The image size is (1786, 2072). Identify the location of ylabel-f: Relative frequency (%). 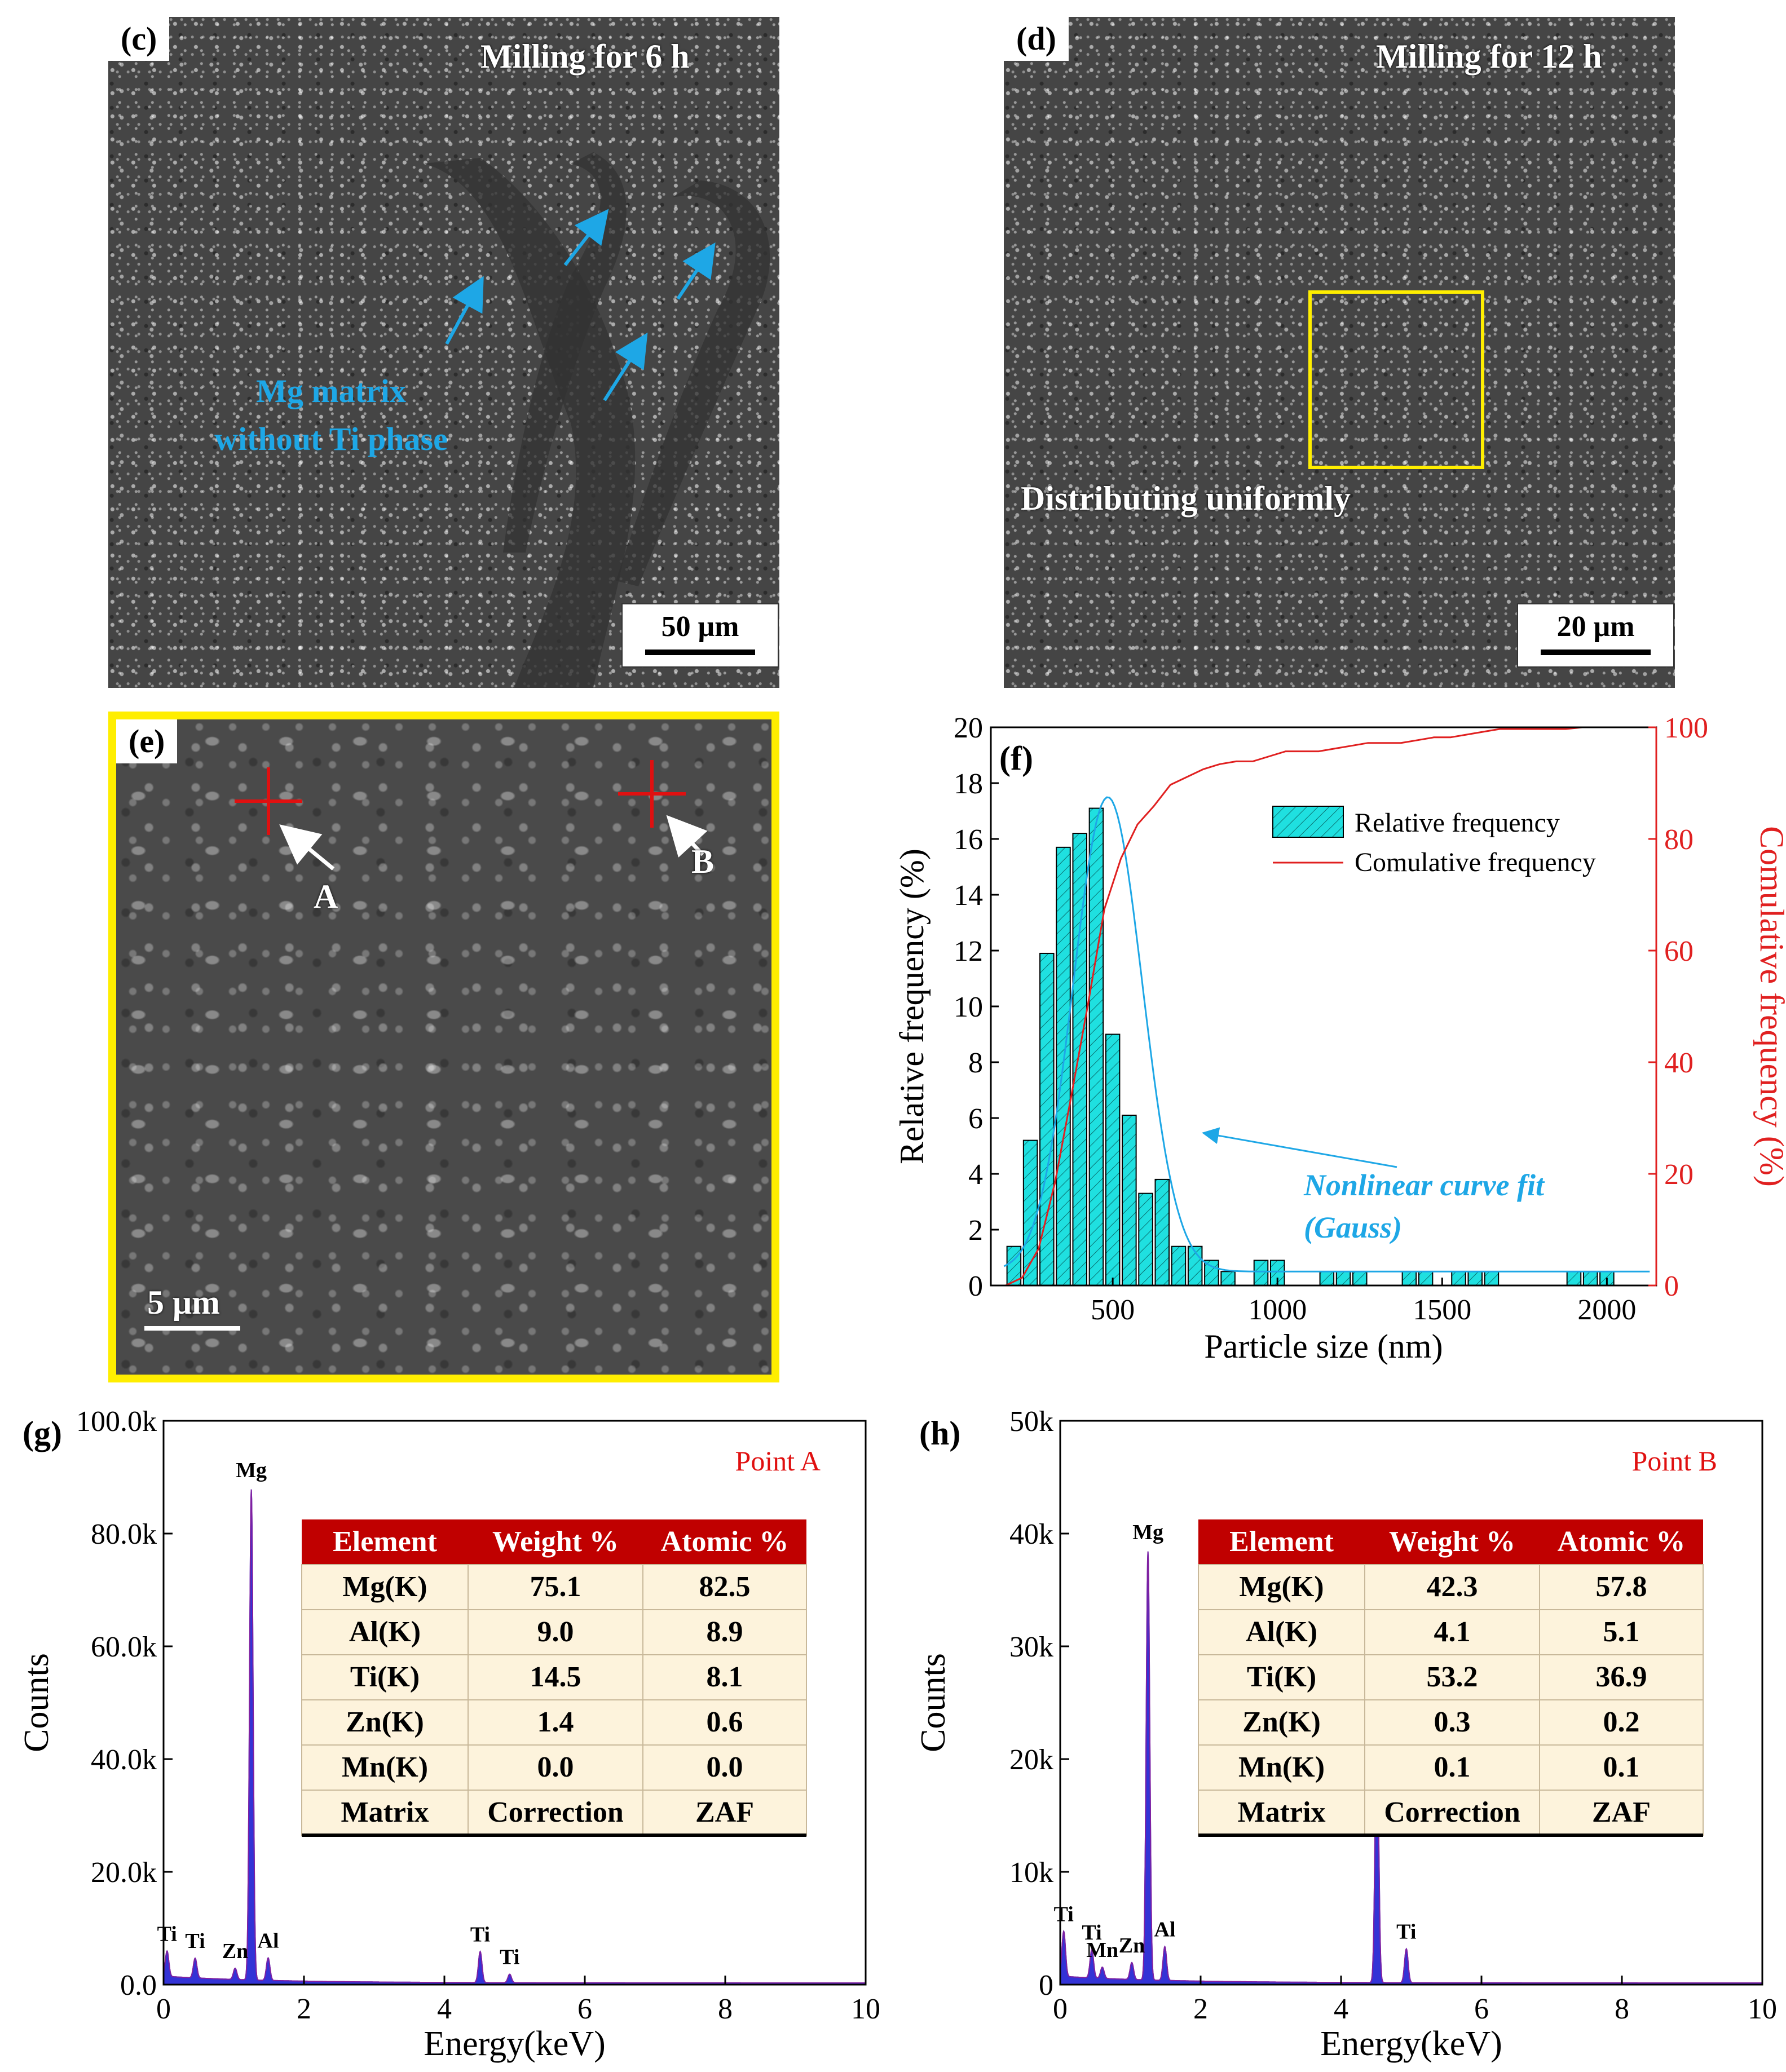
(912, 1006).